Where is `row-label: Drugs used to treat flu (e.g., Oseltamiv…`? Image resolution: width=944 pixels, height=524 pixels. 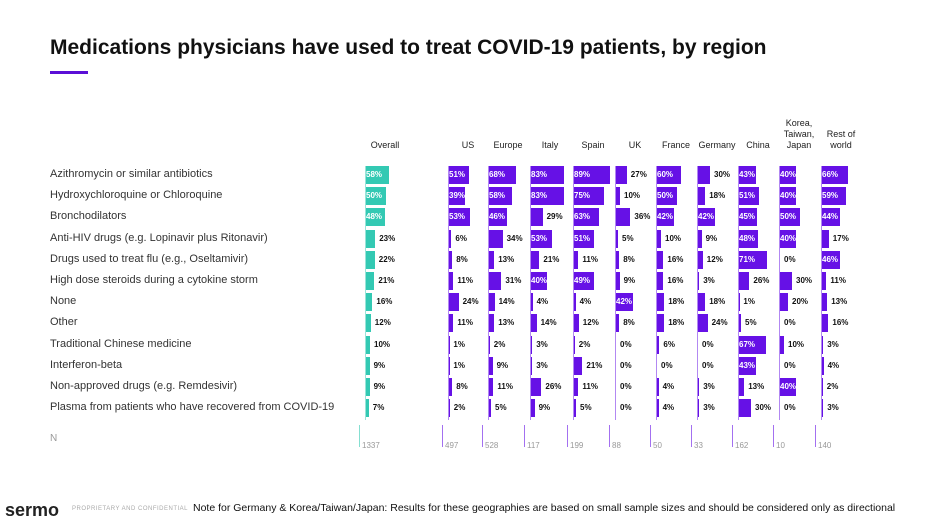
row-label: Drugs used to treat flu (e.g., Oseltamiv… is located at coordinates (149, 258).